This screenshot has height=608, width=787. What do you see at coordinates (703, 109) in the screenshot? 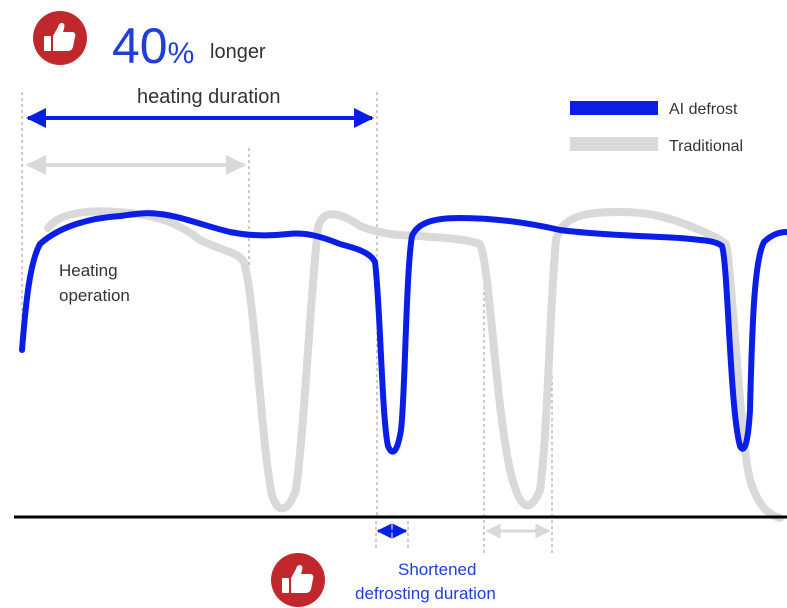
I see `legend-label-ai: AI defrost` at bounding box center [703, 109].